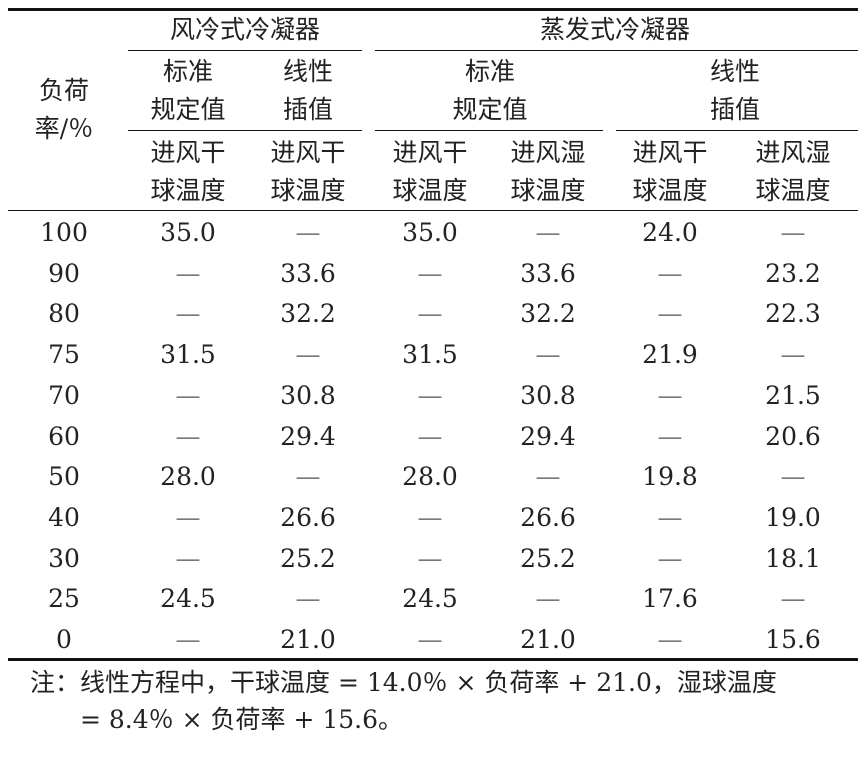 The image size is (868, 763). What do you see at coordinates (64, 477) in the screenshot?
I see `row-label: 50` at bounding box center [64, 477].